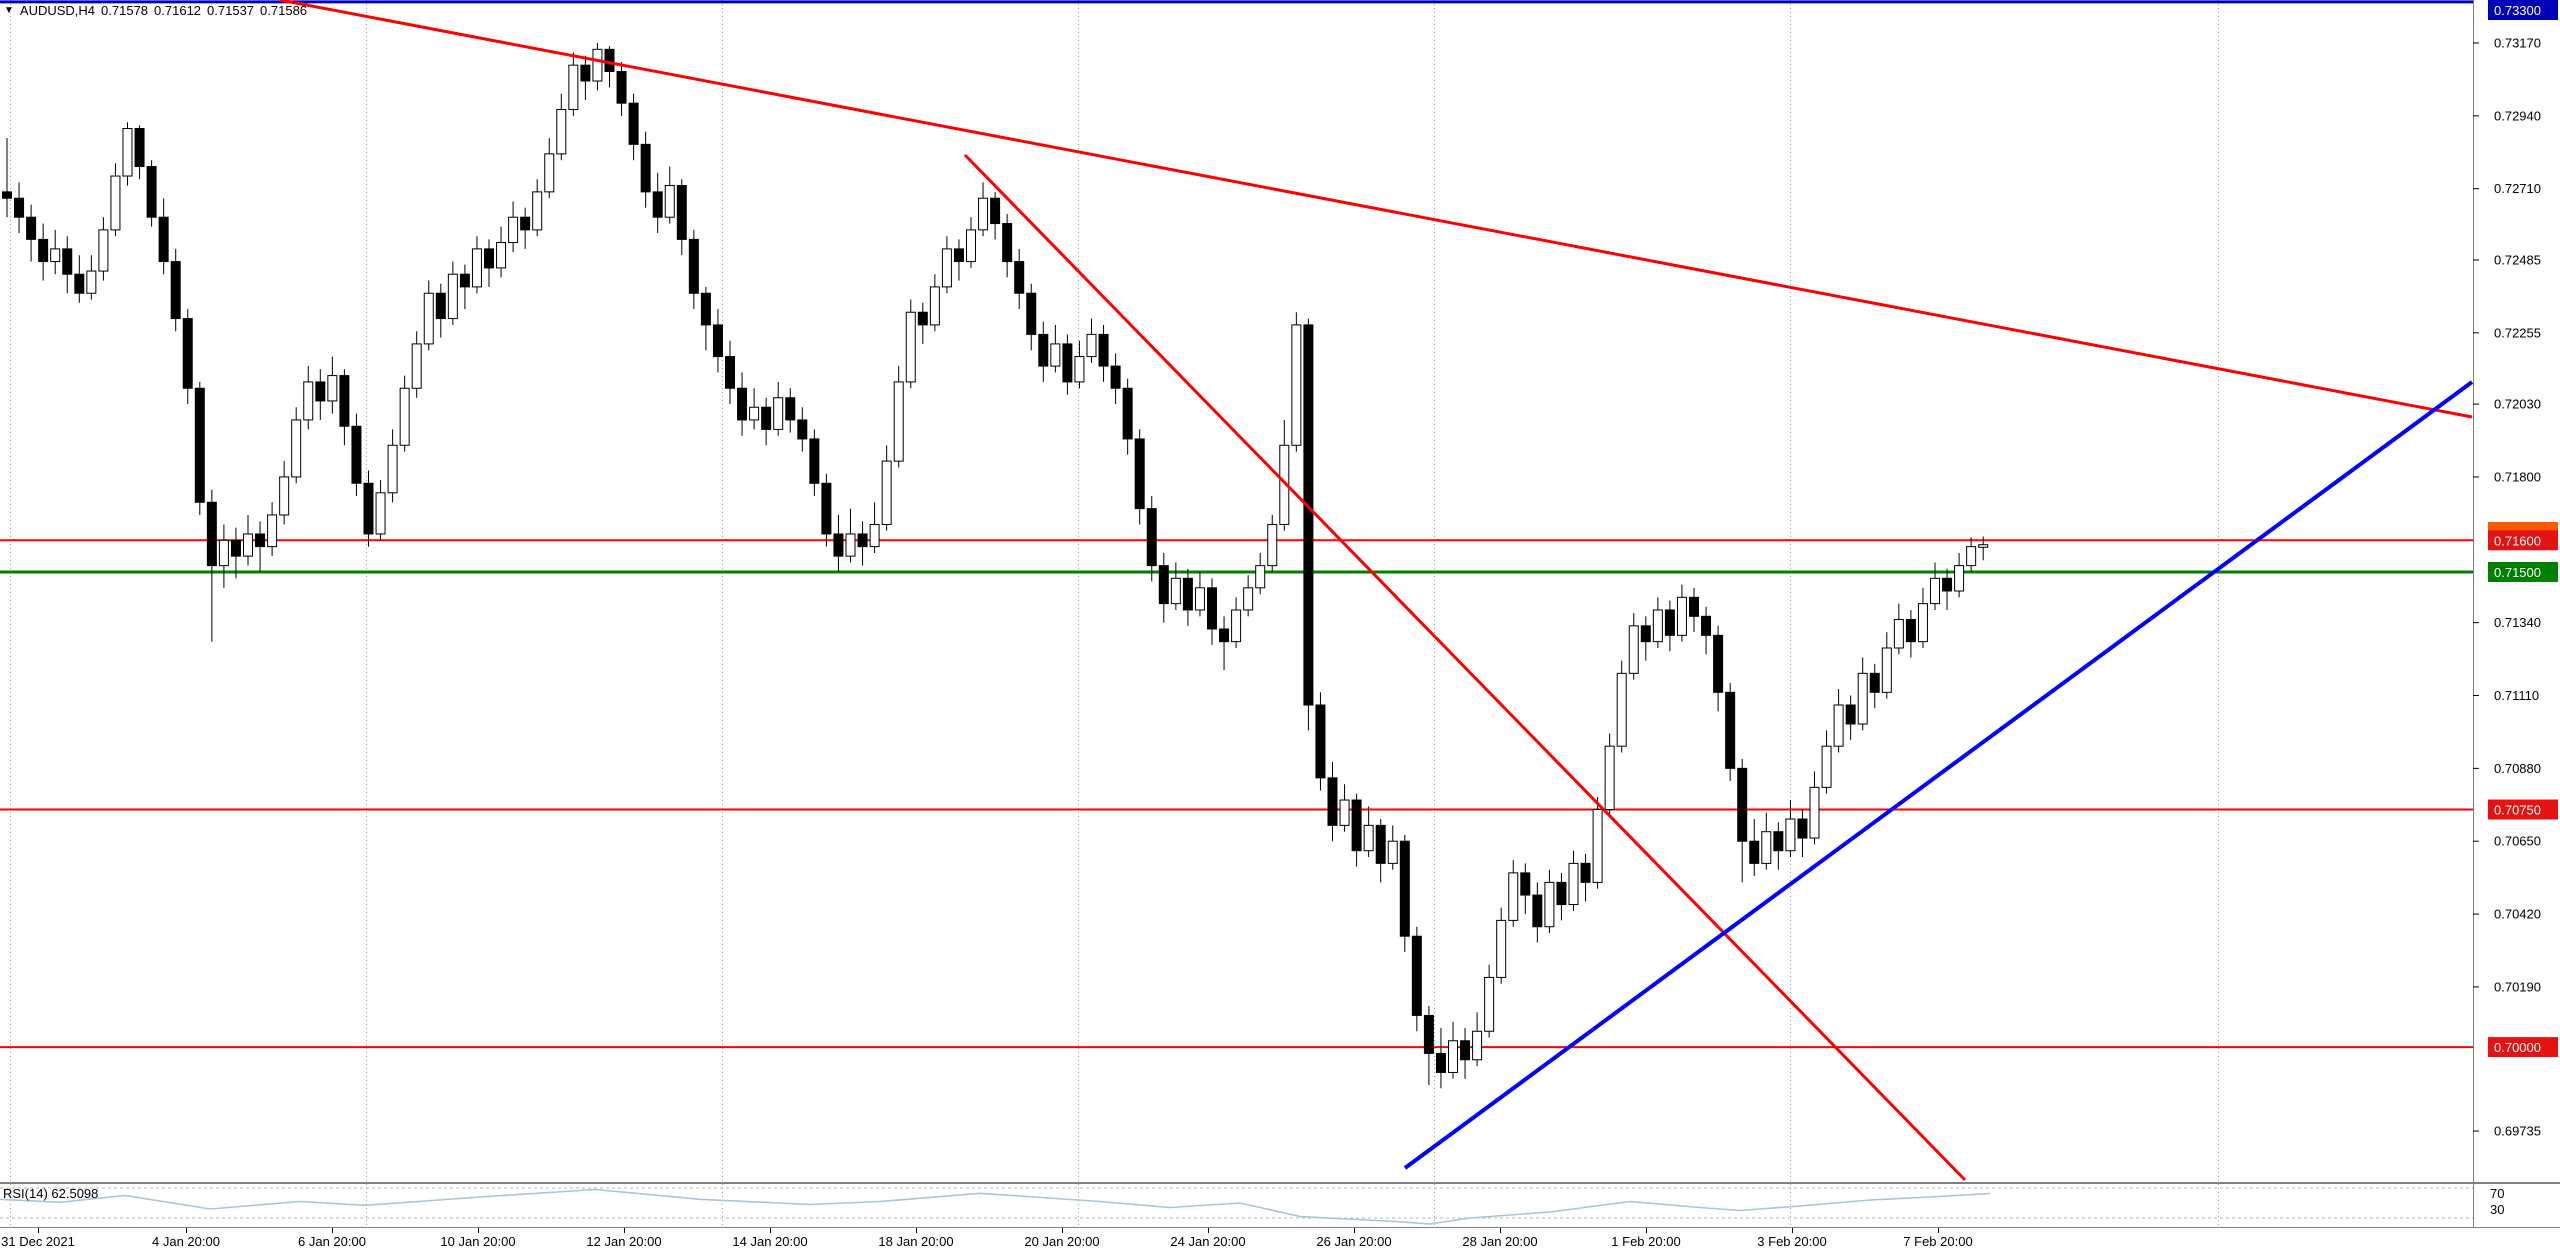 The height and width of the screenshot is (1250, 2560). What do you see at coordinates (2497, 1193) in the screenshot?
I see `rsi-scale-label: 70` at bounding box center [2497, 1193].